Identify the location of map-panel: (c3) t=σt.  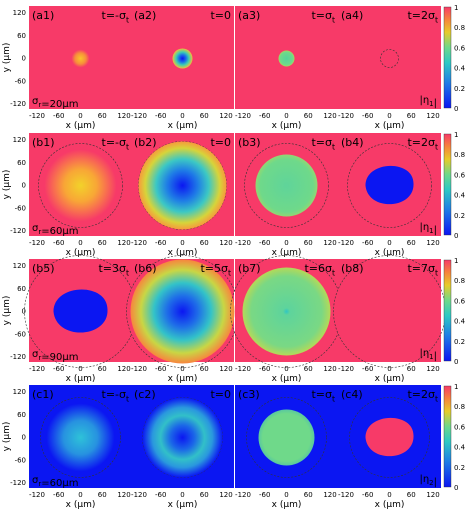
(286, 436).